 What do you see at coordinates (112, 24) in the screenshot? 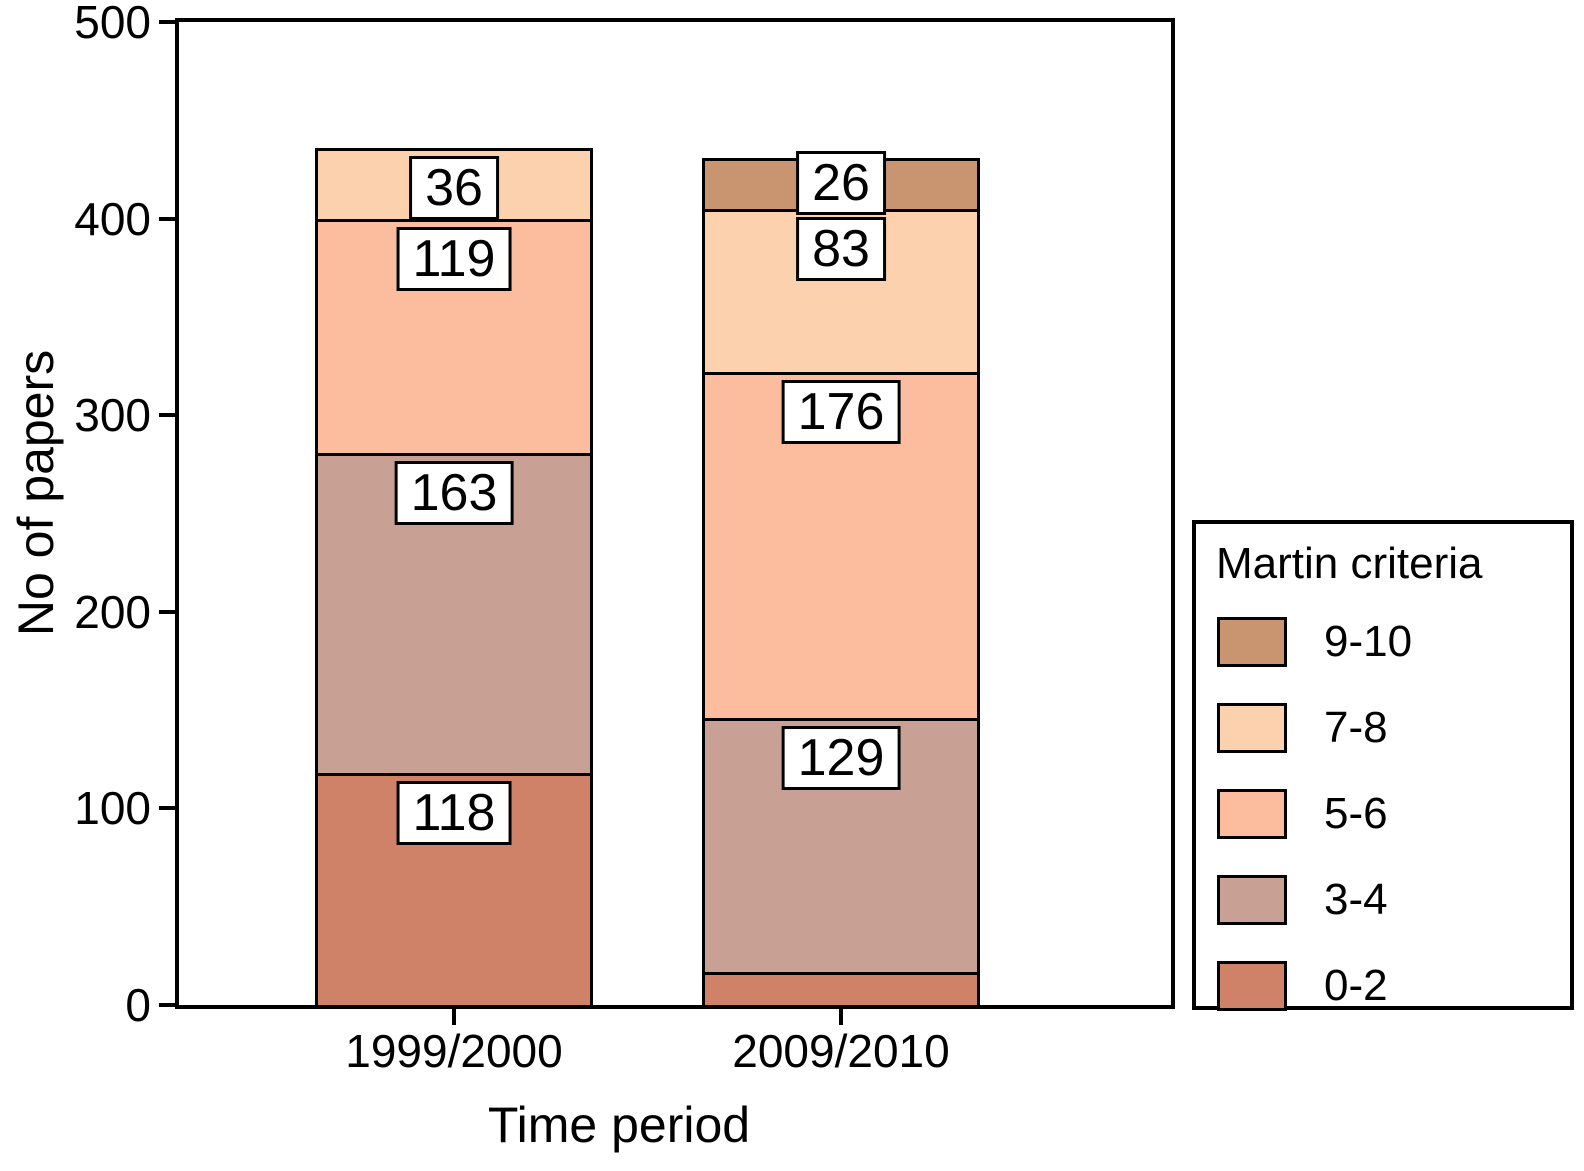
I see `y-axis-tick-label: 500` at bounding box center [112, 24].